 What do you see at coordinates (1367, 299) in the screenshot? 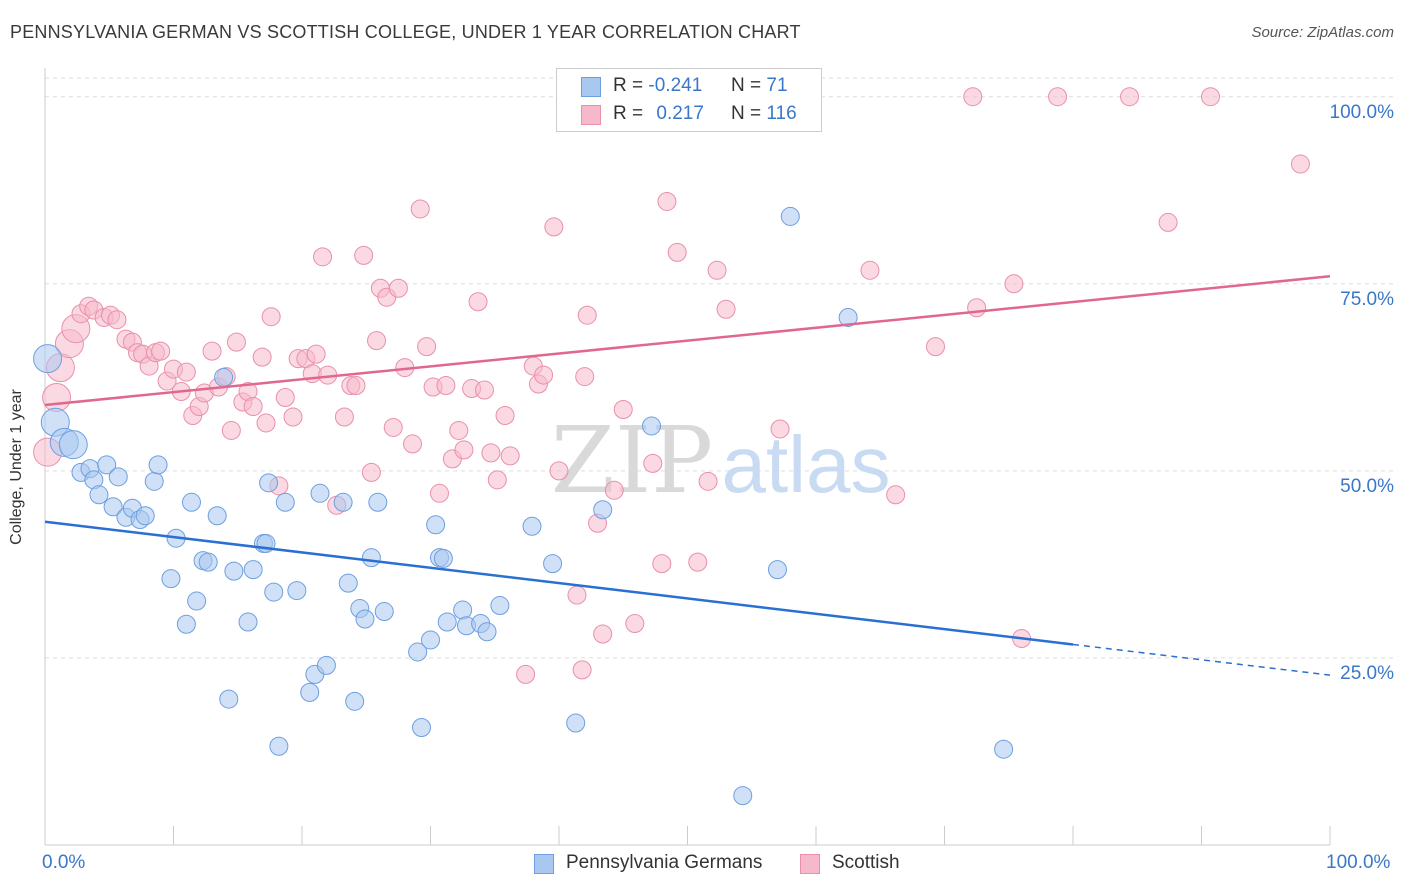
I see `y-tick-label-2: 75.0%` at bounding box center [1367, 299].